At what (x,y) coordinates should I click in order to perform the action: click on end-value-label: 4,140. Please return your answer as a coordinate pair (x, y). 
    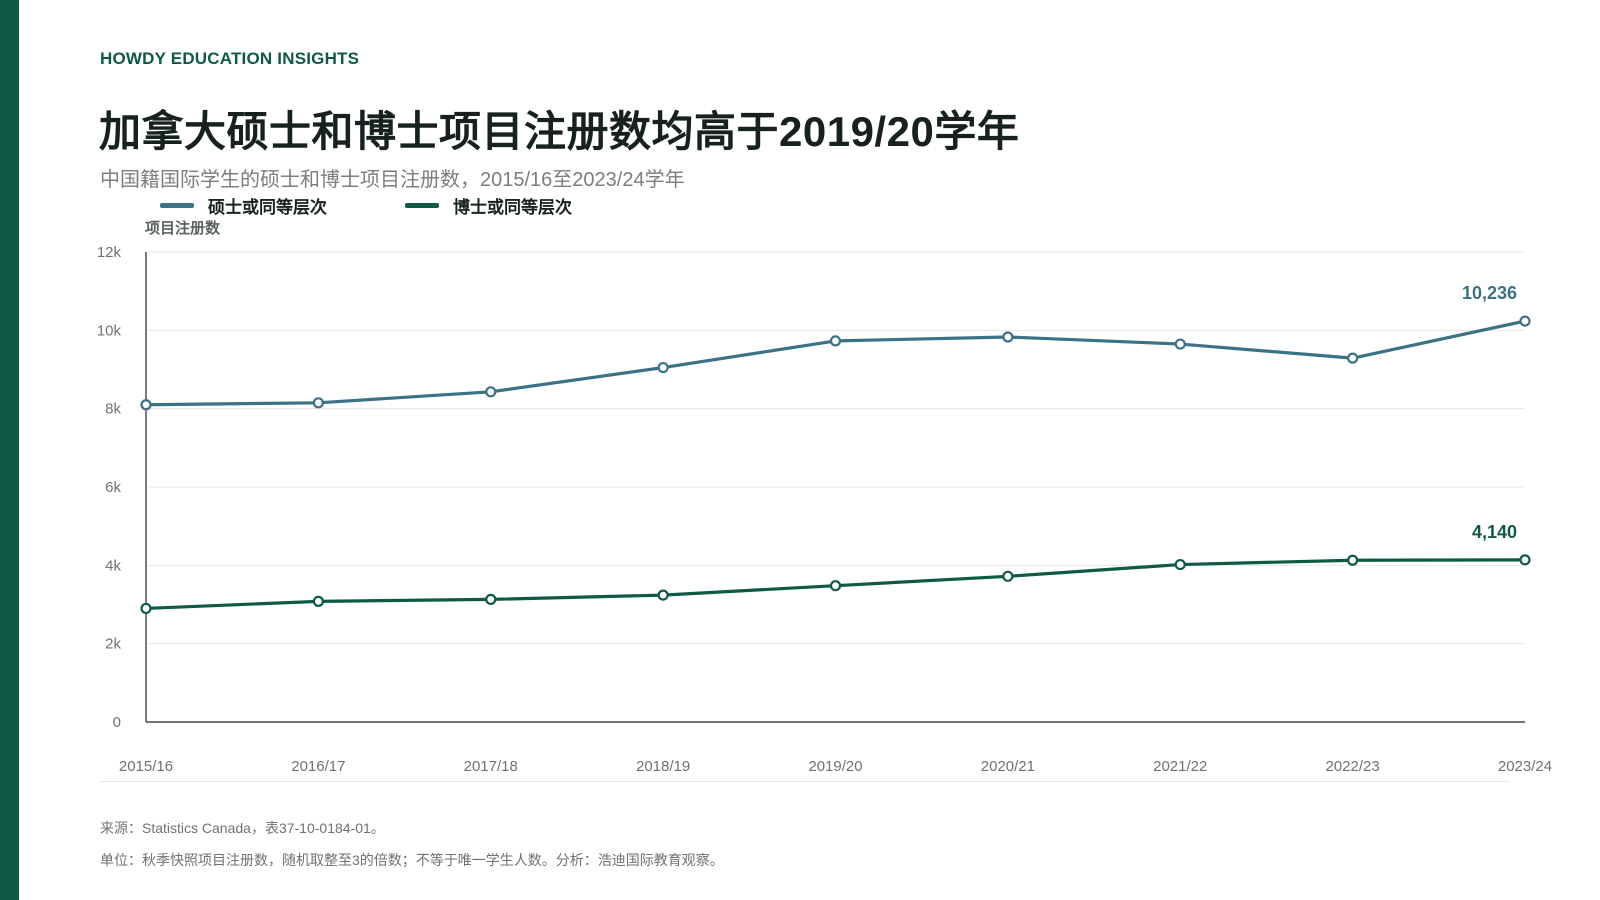
    Looking at the image, I should click on (1494, 532).